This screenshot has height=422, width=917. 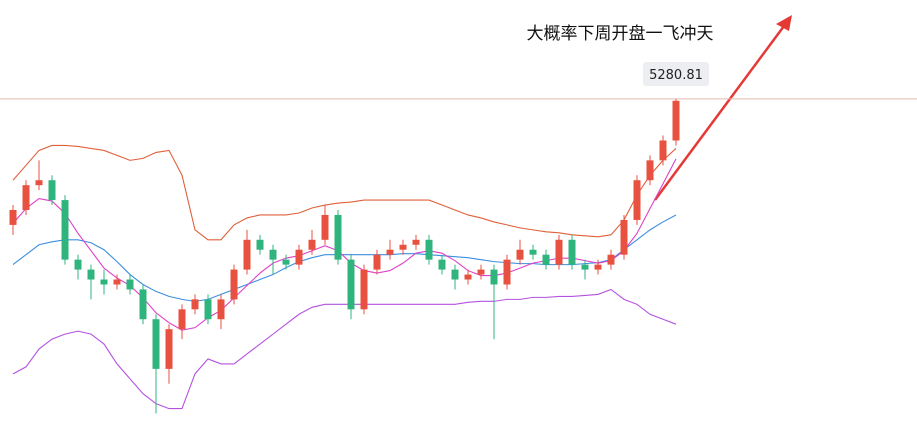 I want to click on arrow-line, so click(x=719, y=113).